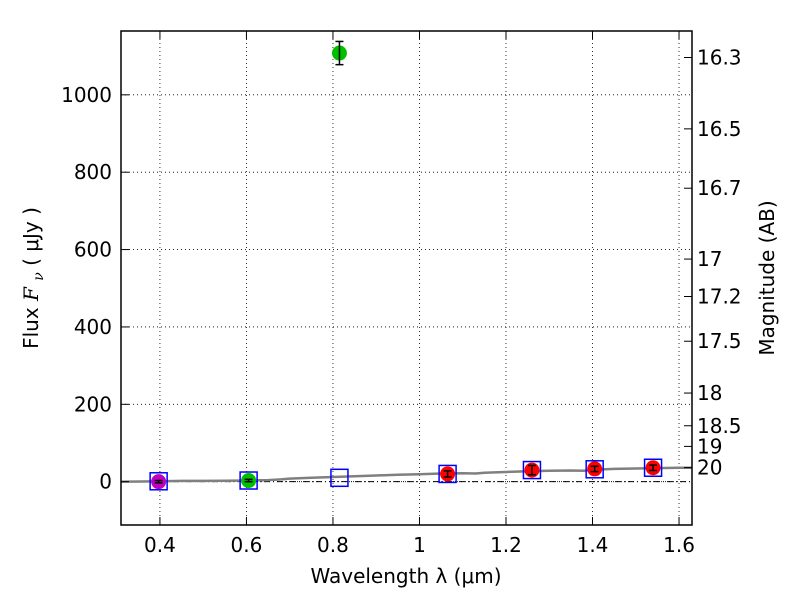  Describe the element at coordinates (709, 468) in the screenshot. I see `magnitude-tick-label: 20` at that location.